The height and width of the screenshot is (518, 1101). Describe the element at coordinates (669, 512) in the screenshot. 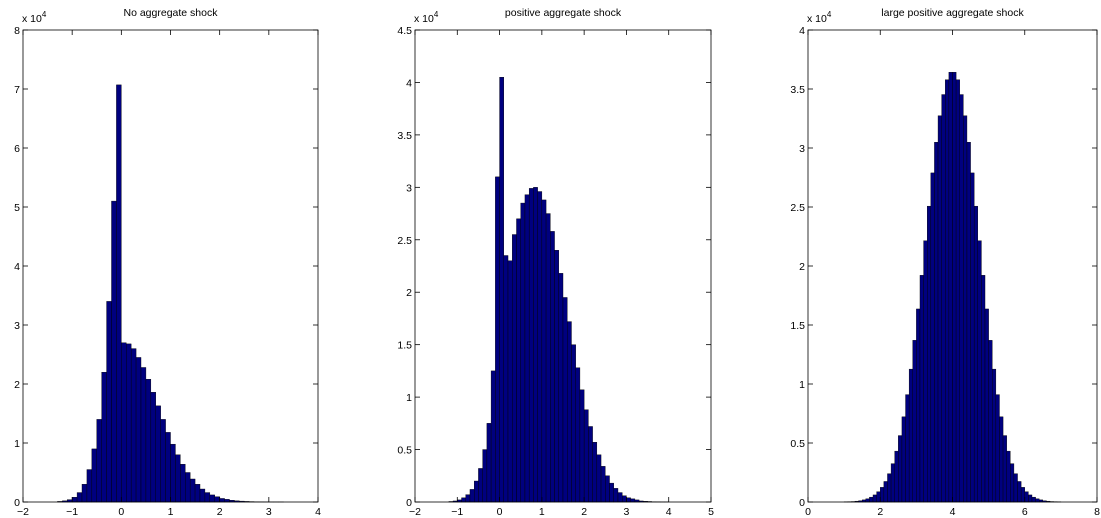

I see `x-tick-label: 4` at that location.